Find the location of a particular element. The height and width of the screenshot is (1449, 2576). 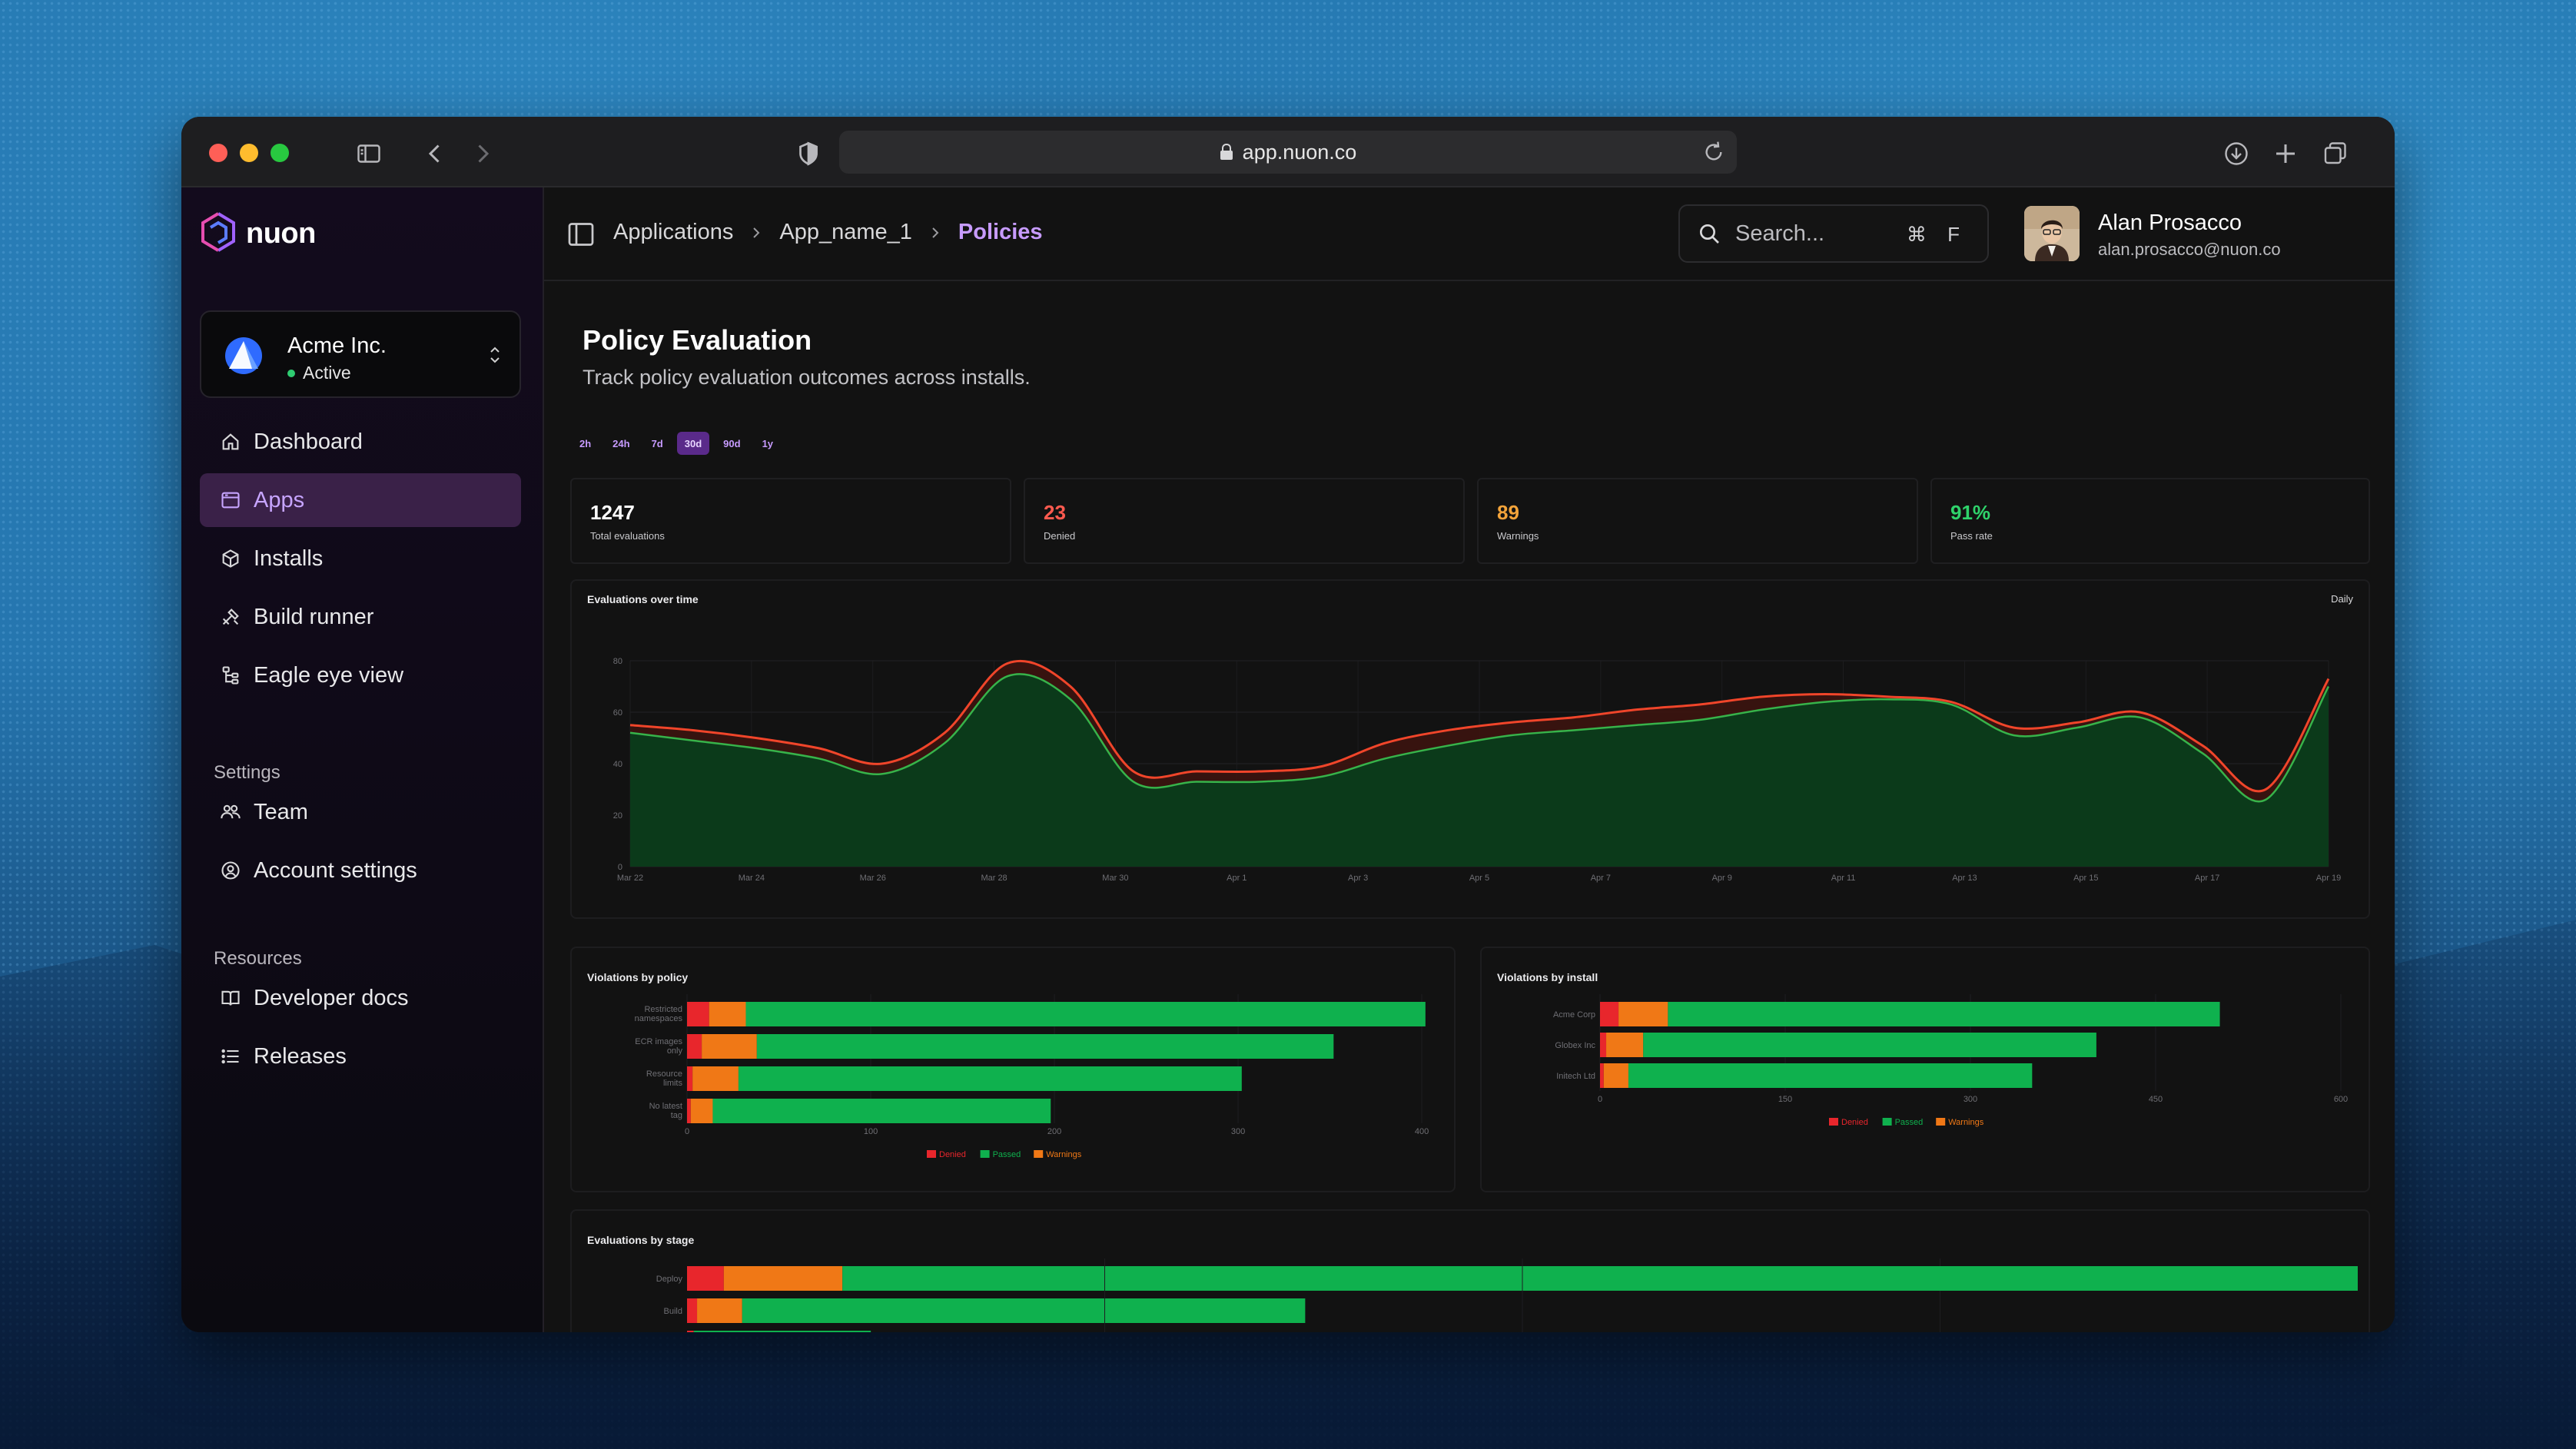

kpi-value: 89 is located at coordinates (1508, 512).